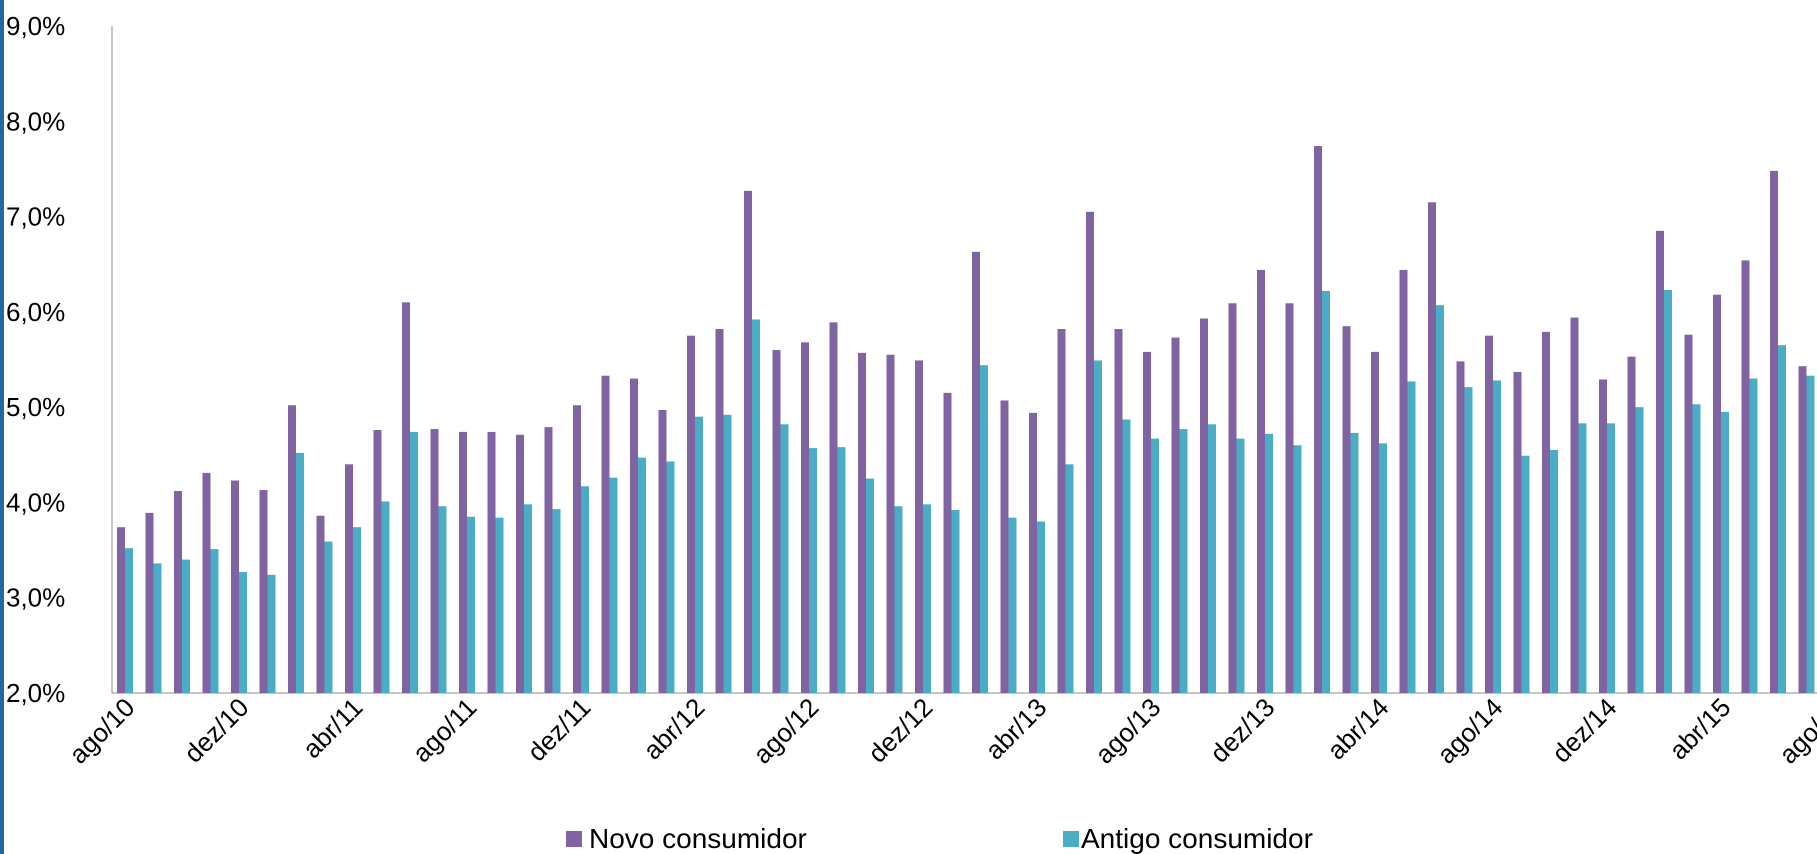 The height and width of the screenshot is (854, 1817). Describe the element at coordinates (35, 26) in the screenshot. I see `y-tick-label: 9,0%` at that location.